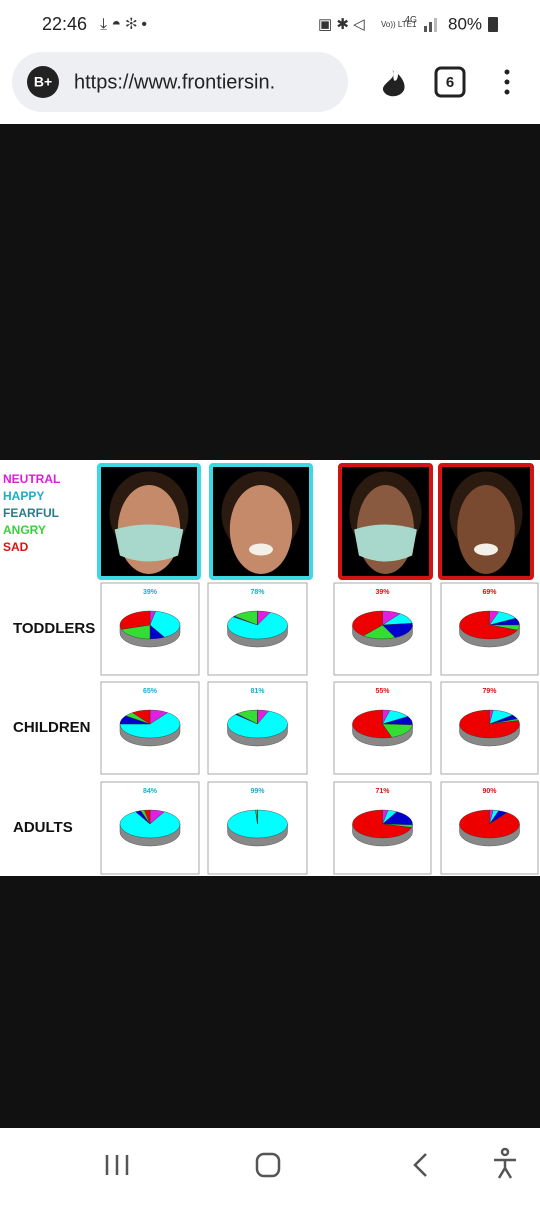 The image size is (540, 1205). What do you see at coordinates (150, 691) in the screenshot?
I see `pie-percent: 65%` at bounding box center [150, 691].